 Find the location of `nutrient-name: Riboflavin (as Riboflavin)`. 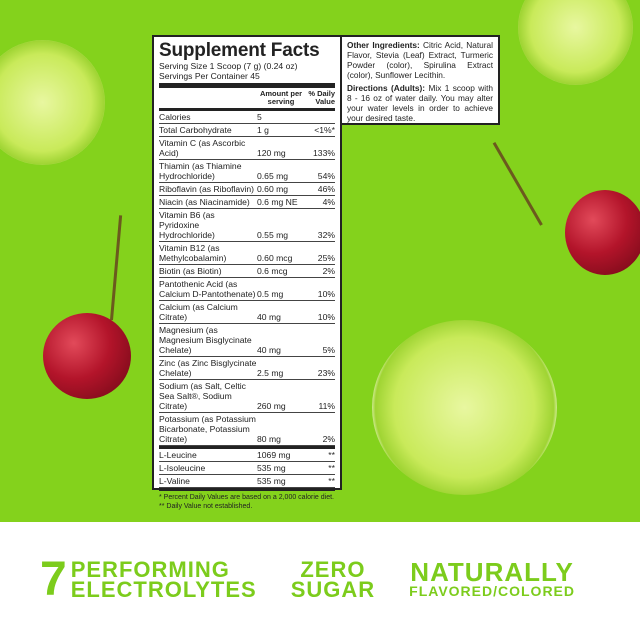

nutrient-name: Riboflavin (as Riboflavin) is located at coordinates (207, 189).